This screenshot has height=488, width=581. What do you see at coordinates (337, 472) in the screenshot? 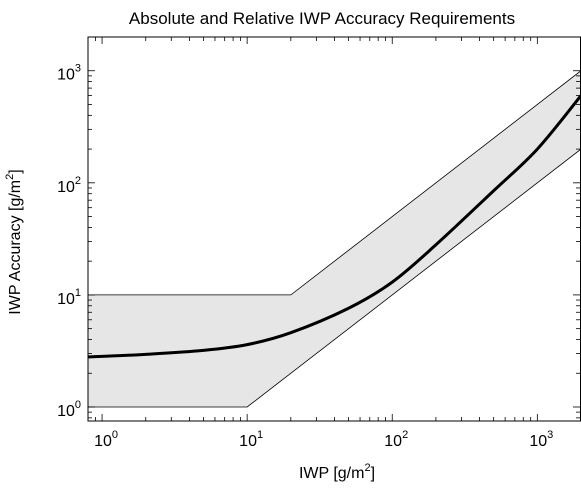
I see `x-axis-label: IWP [g/m2]` at bounding box center [337, 472].